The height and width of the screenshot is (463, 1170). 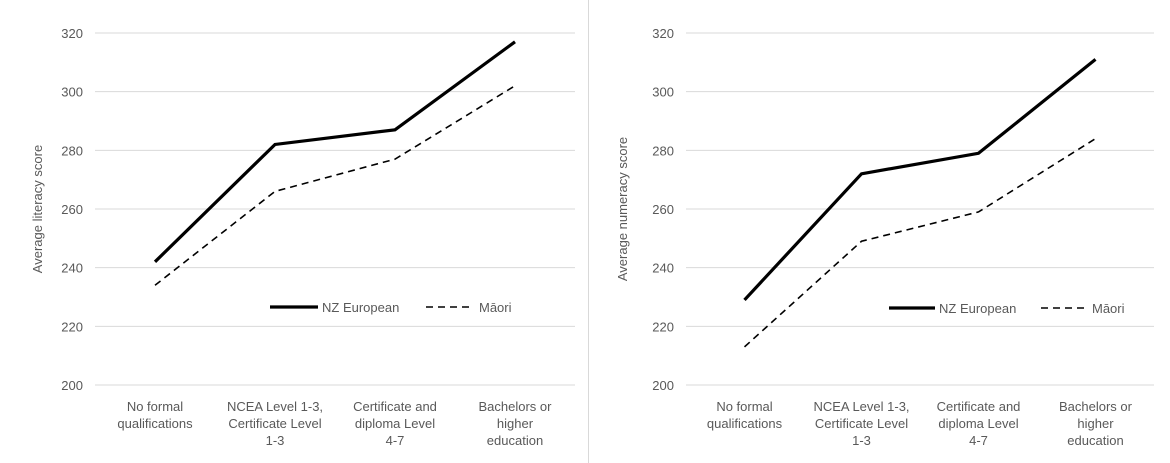 I want to click on y-axis-label: Average numeracy score, so click(x=622, y=209).